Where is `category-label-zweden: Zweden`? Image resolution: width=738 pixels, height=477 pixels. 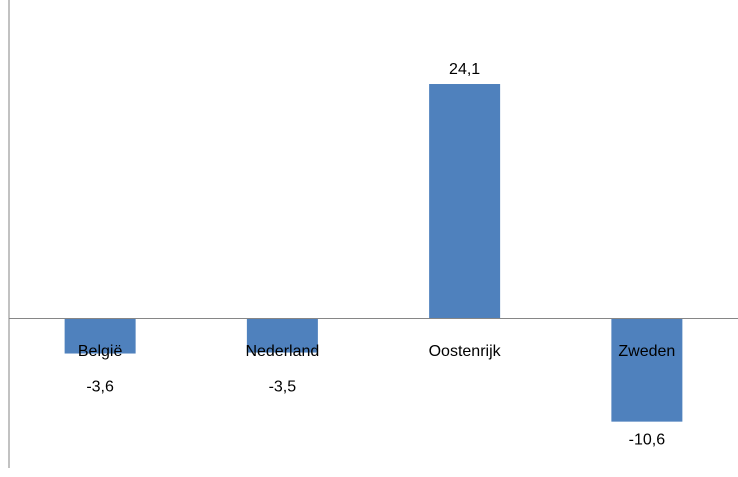
category-label-zweden: Zweden is located at coordinates (646, 351).